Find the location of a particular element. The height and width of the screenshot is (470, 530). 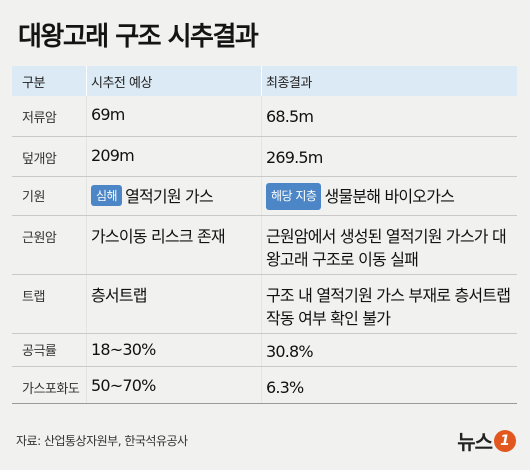

table-row: 저류암 69m 68.5m is located at coordinates (264, 116).